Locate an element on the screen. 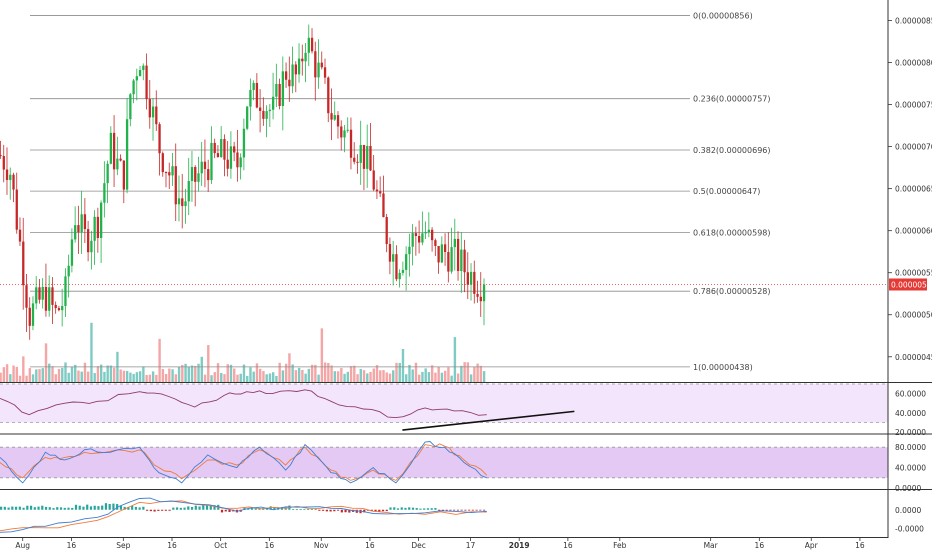 The image size is (932, 554). time-axis-label: Oct is located at coordinates (220, 545).